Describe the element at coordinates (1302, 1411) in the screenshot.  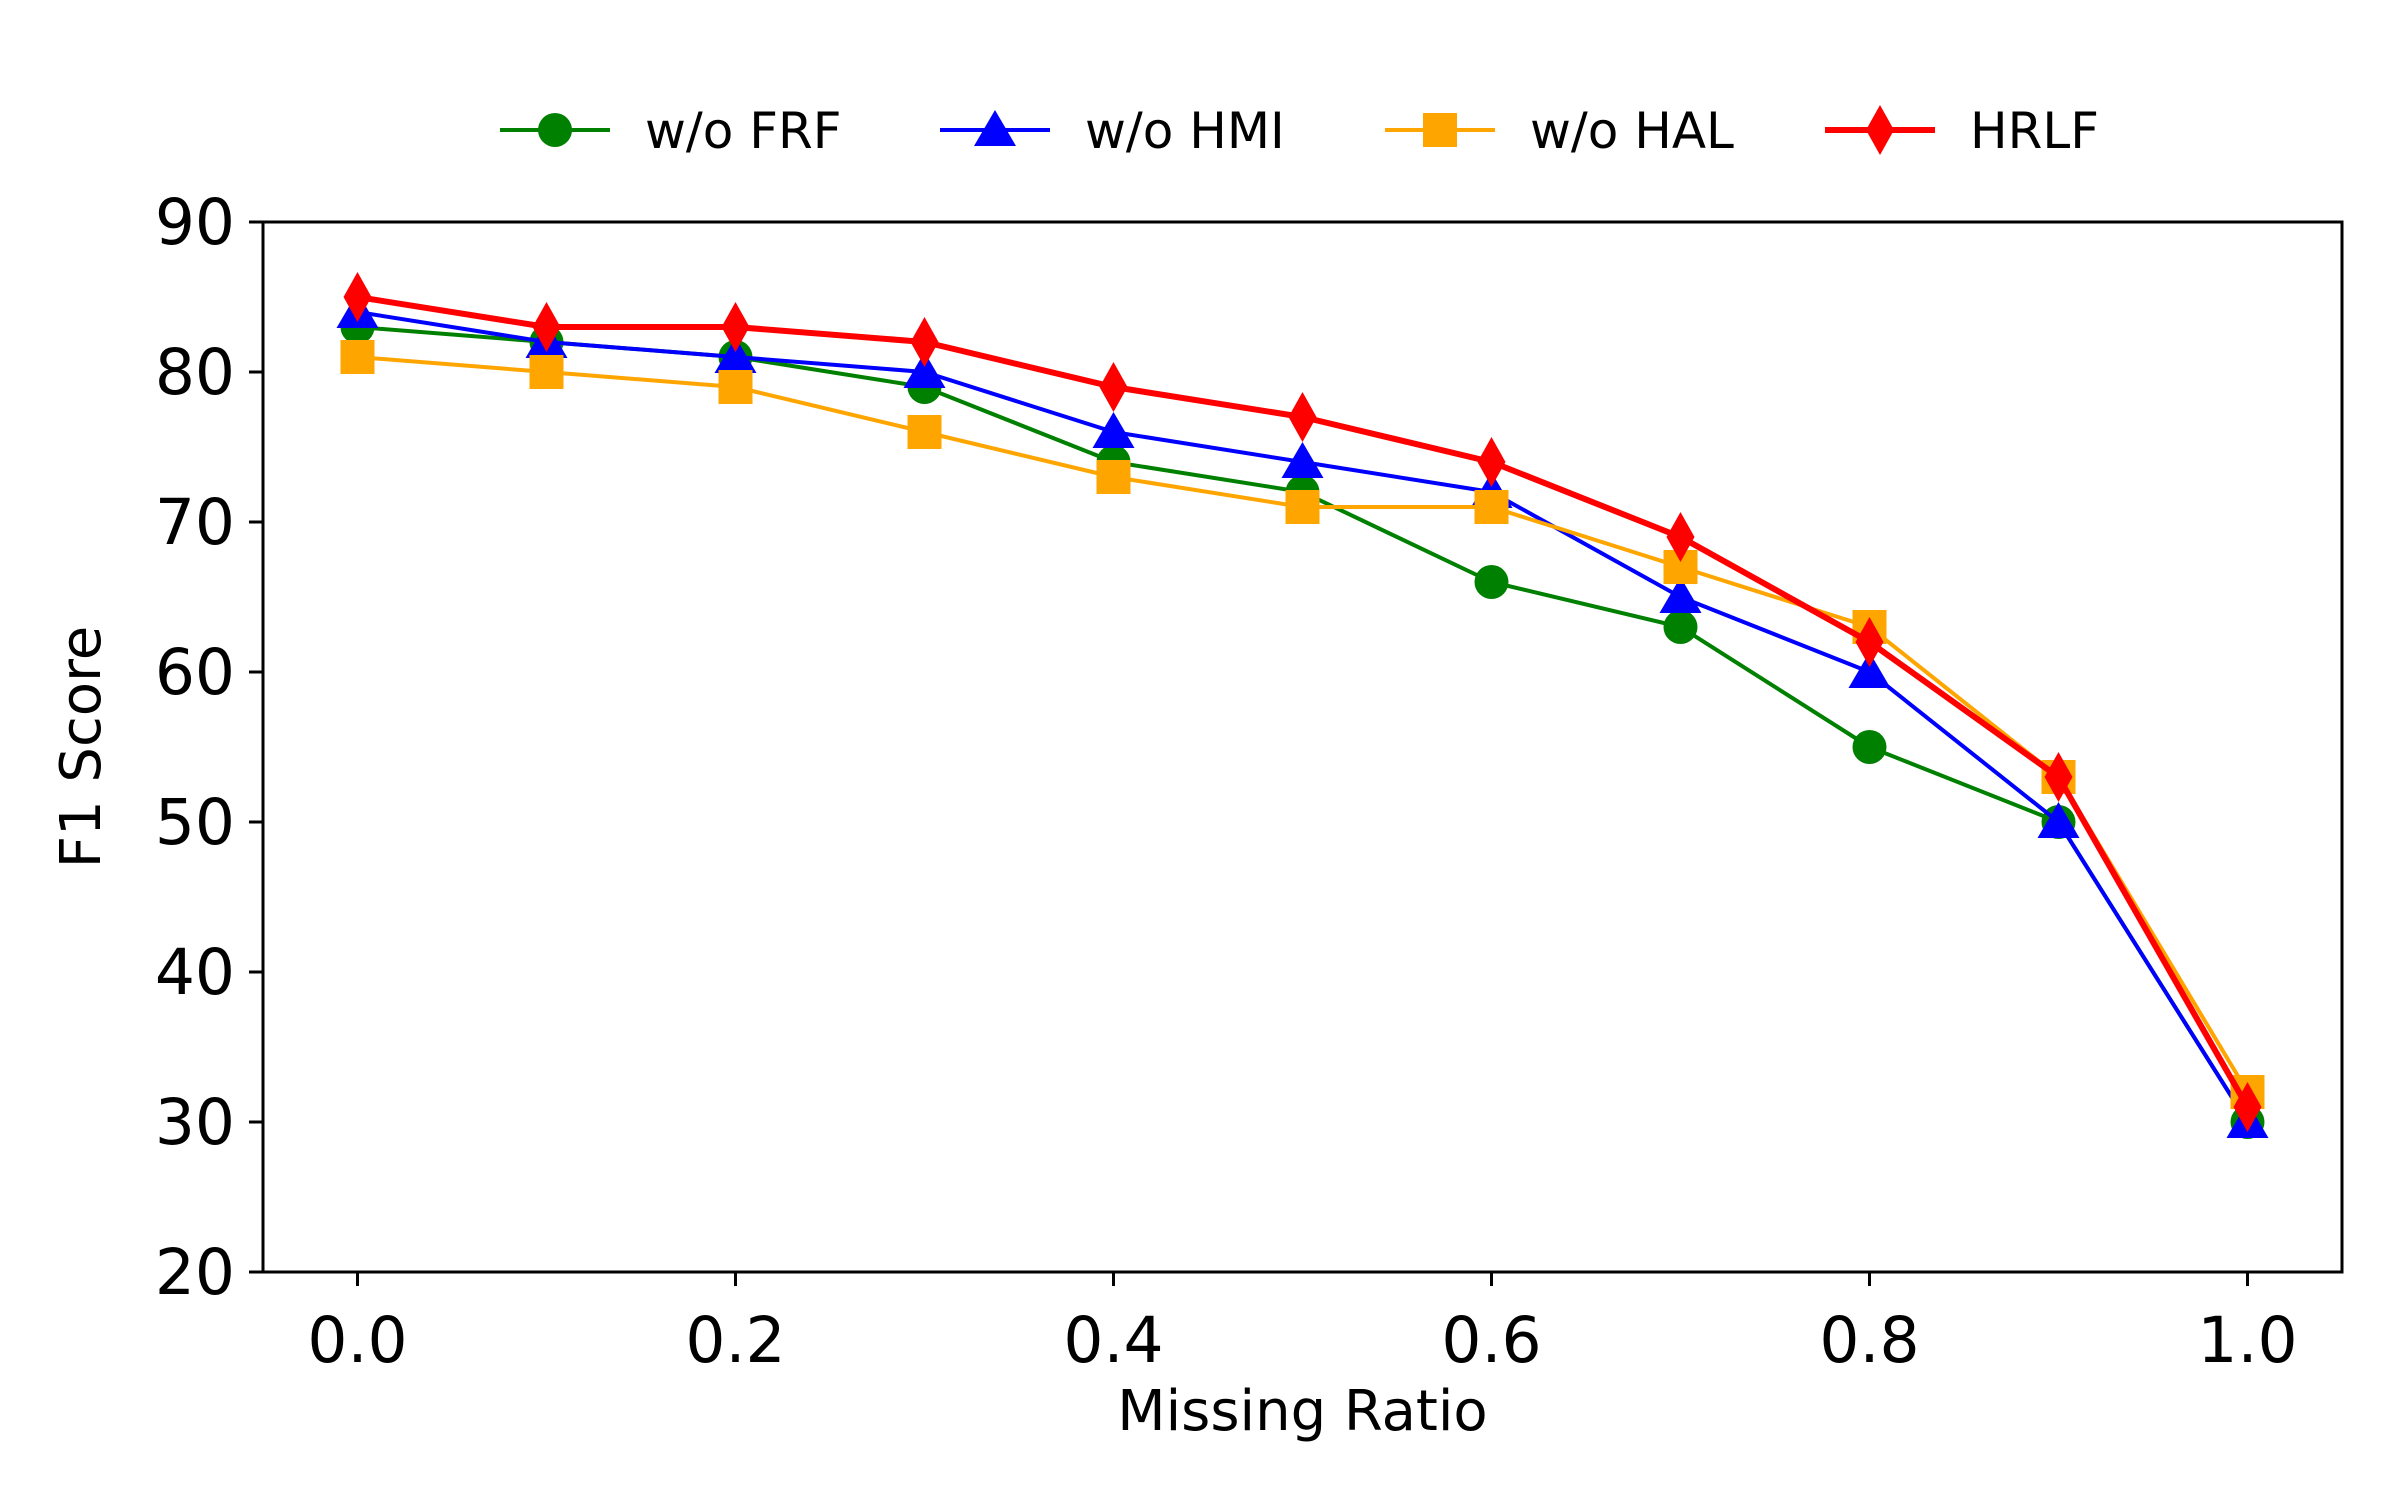
I see `x-axis-title: Missing Ratio` at that location.